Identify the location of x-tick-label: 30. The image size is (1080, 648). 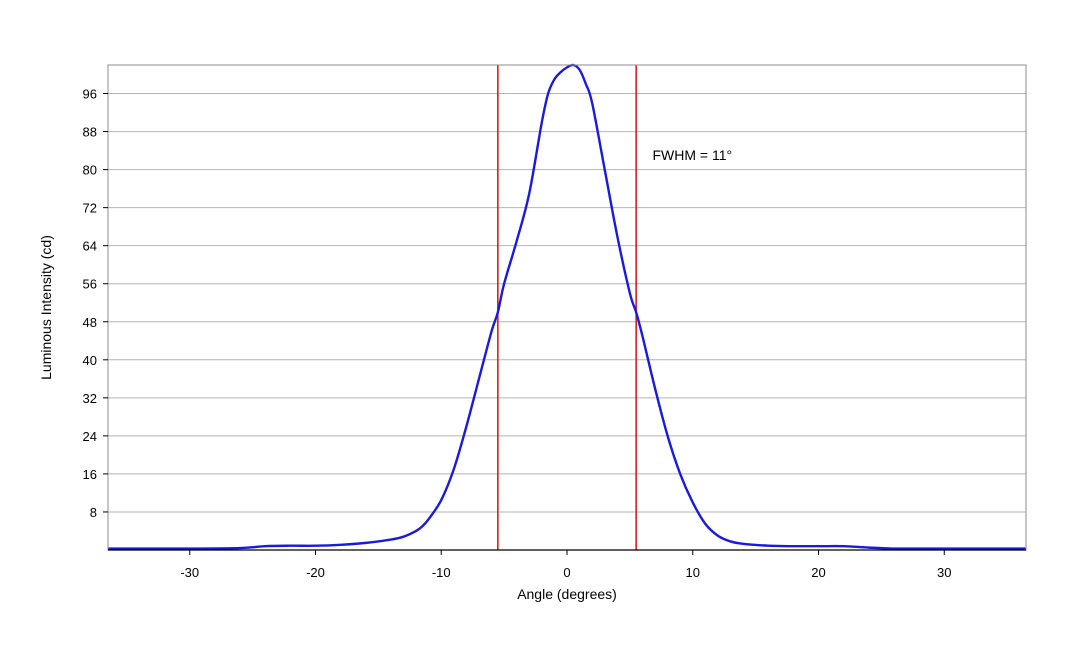
(944, 572).